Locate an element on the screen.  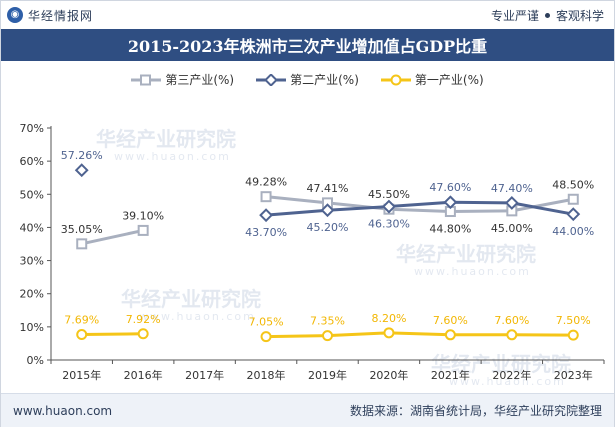
x-tick-label: 2016年 is located at coordinates (143, 375).